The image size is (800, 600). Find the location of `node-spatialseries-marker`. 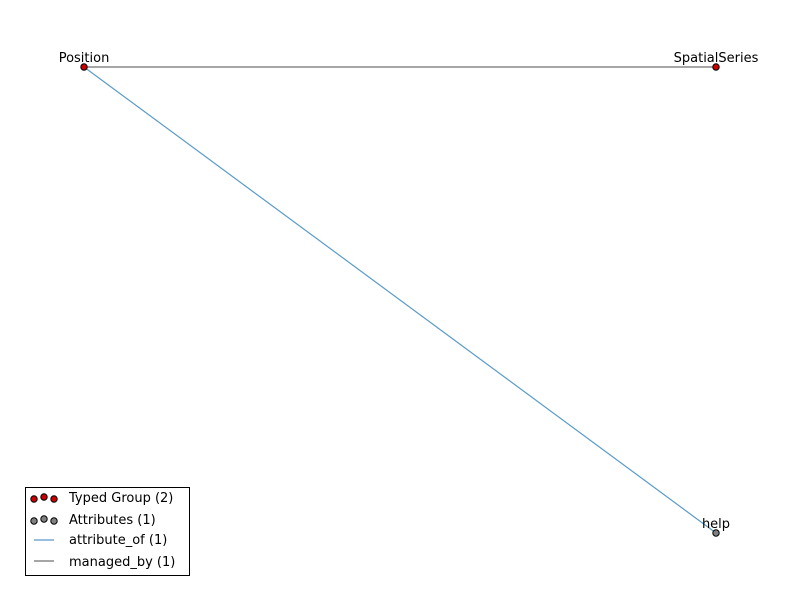

node-spatialseries-marker is located at coordinates (716, 67).